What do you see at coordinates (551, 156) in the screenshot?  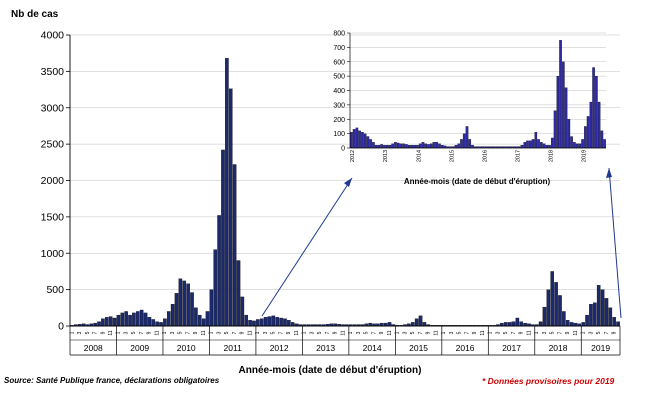 I see `inset-year-label: 2018` at bounding box center [551, 156].